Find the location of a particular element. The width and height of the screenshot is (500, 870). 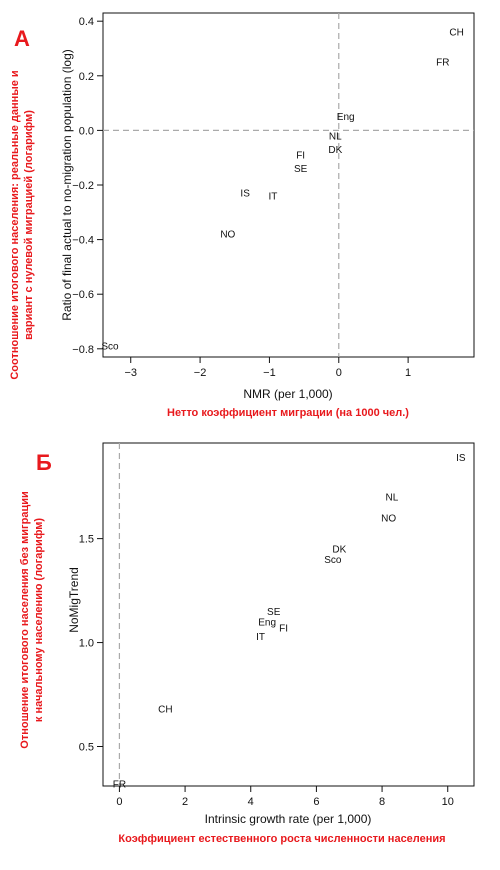

y-tick-label: −0.4 is located at coordinates (83, 241).